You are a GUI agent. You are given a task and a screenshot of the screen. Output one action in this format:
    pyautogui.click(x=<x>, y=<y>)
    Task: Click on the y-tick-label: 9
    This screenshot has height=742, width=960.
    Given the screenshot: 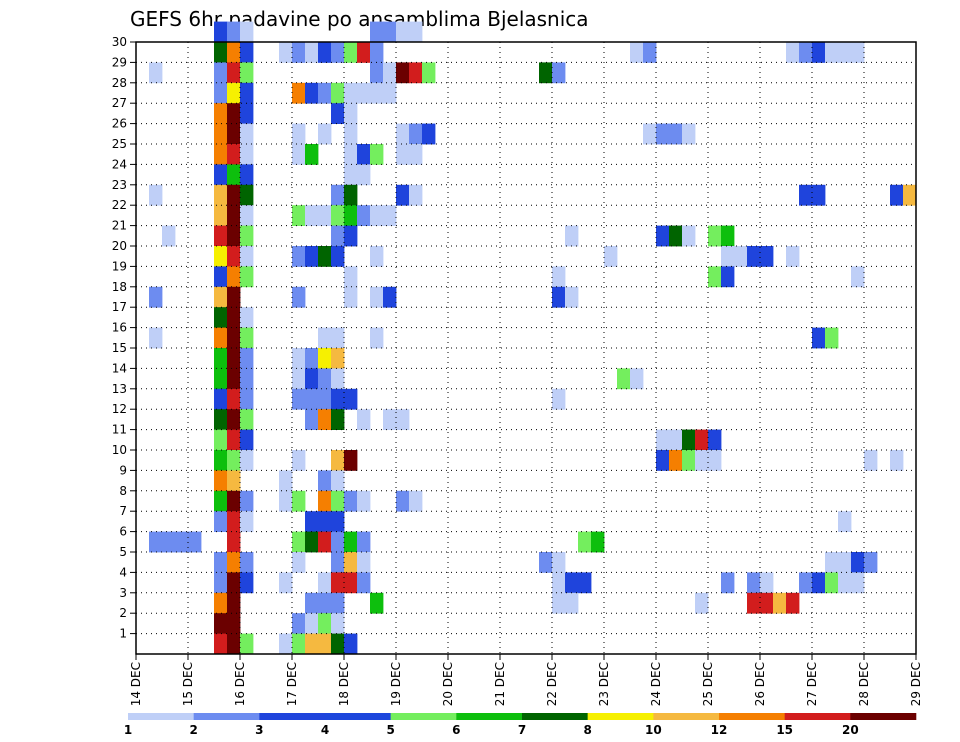 What is the action you would take?
    pyautogui.click(x=123, y=470)
    